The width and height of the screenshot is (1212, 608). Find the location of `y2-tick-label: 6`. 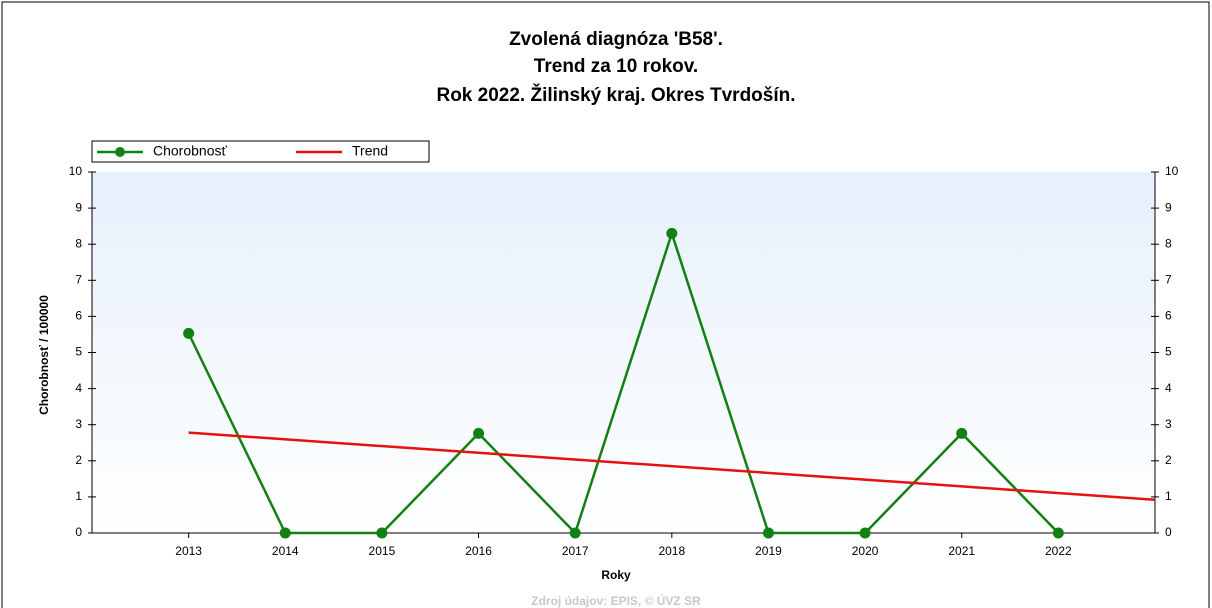

y2-tick-label: 6 is located at coordinates (1168, 316).